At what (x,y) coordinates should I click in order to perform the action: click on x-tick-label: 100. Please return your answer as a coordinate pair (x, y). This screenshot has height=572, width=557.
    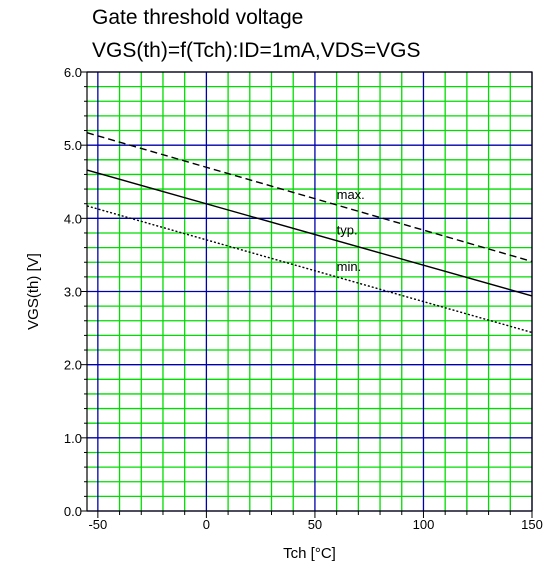
    Looking at the image, I should click on (424, 524).